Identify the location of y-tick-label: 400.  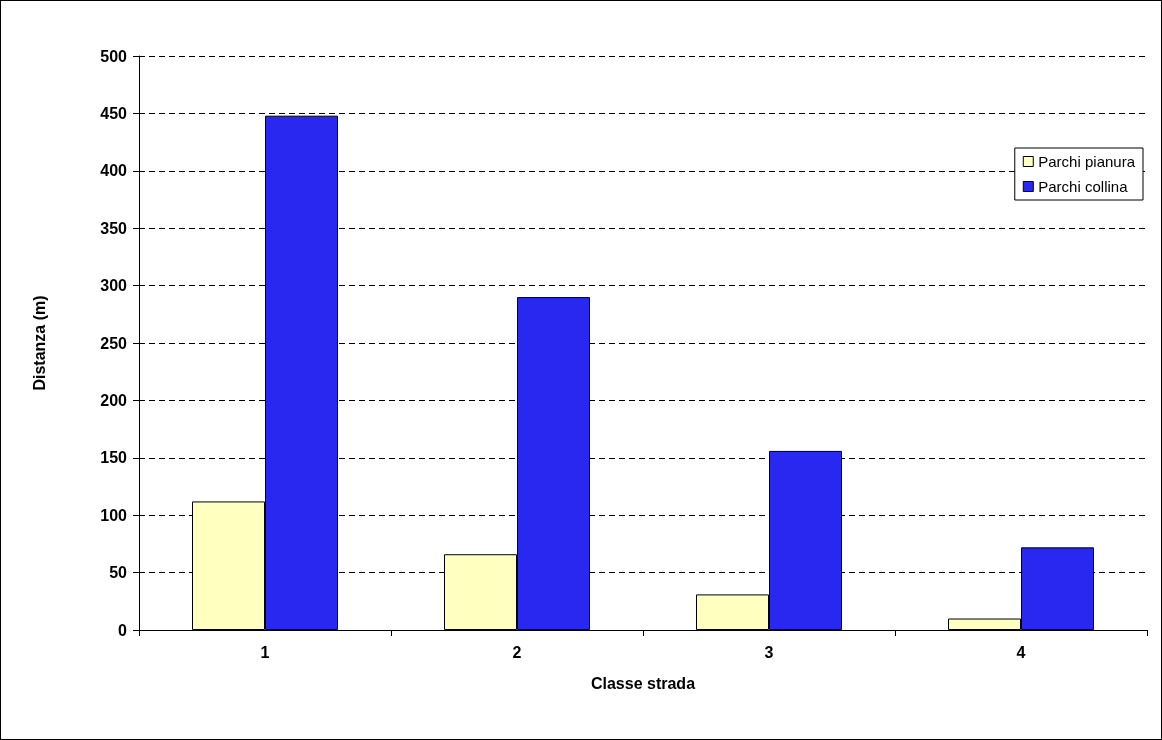
(114, 171).